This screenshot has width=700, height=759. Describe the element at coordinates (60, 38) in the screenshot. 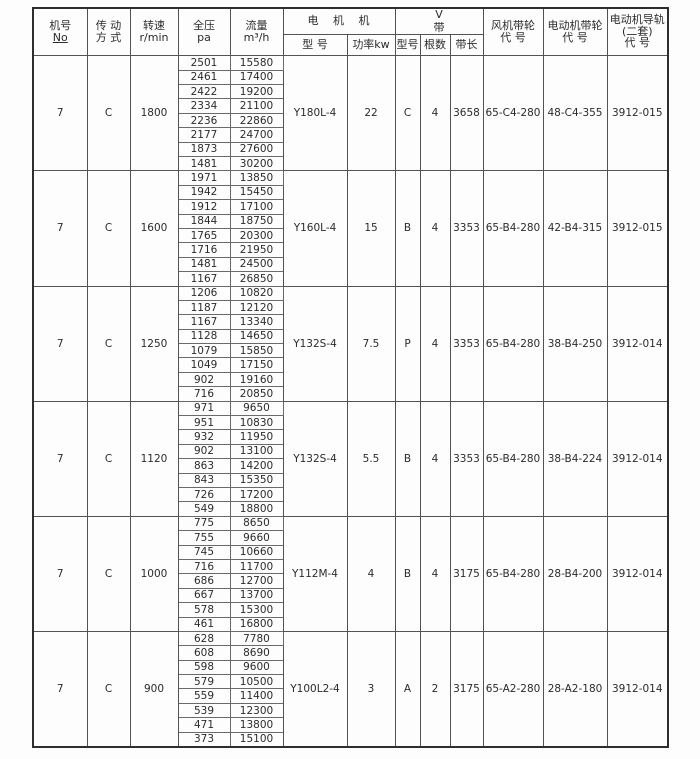

I see `header-machine-no-sublabel: No` at that location.